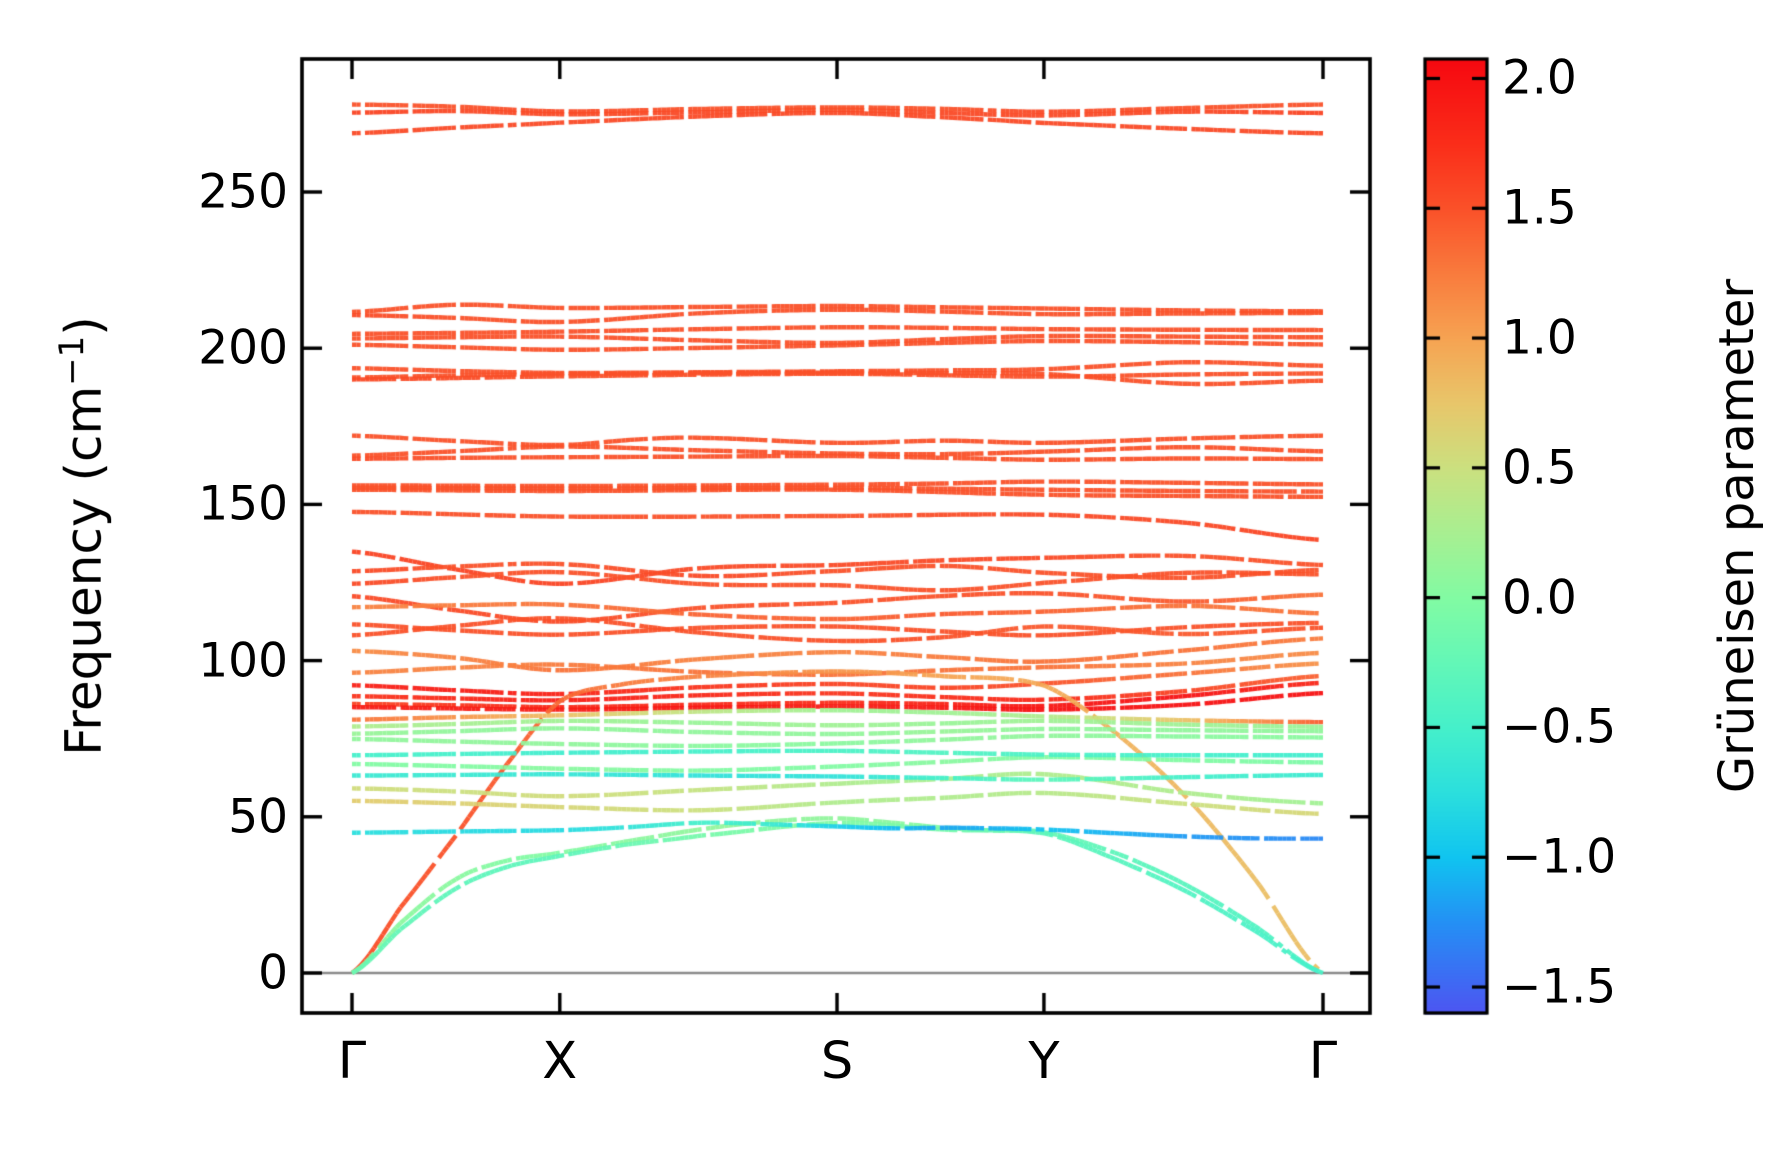  I want to click on colorbar-tick-label-0.5: 0.5, so click(1539, 468).